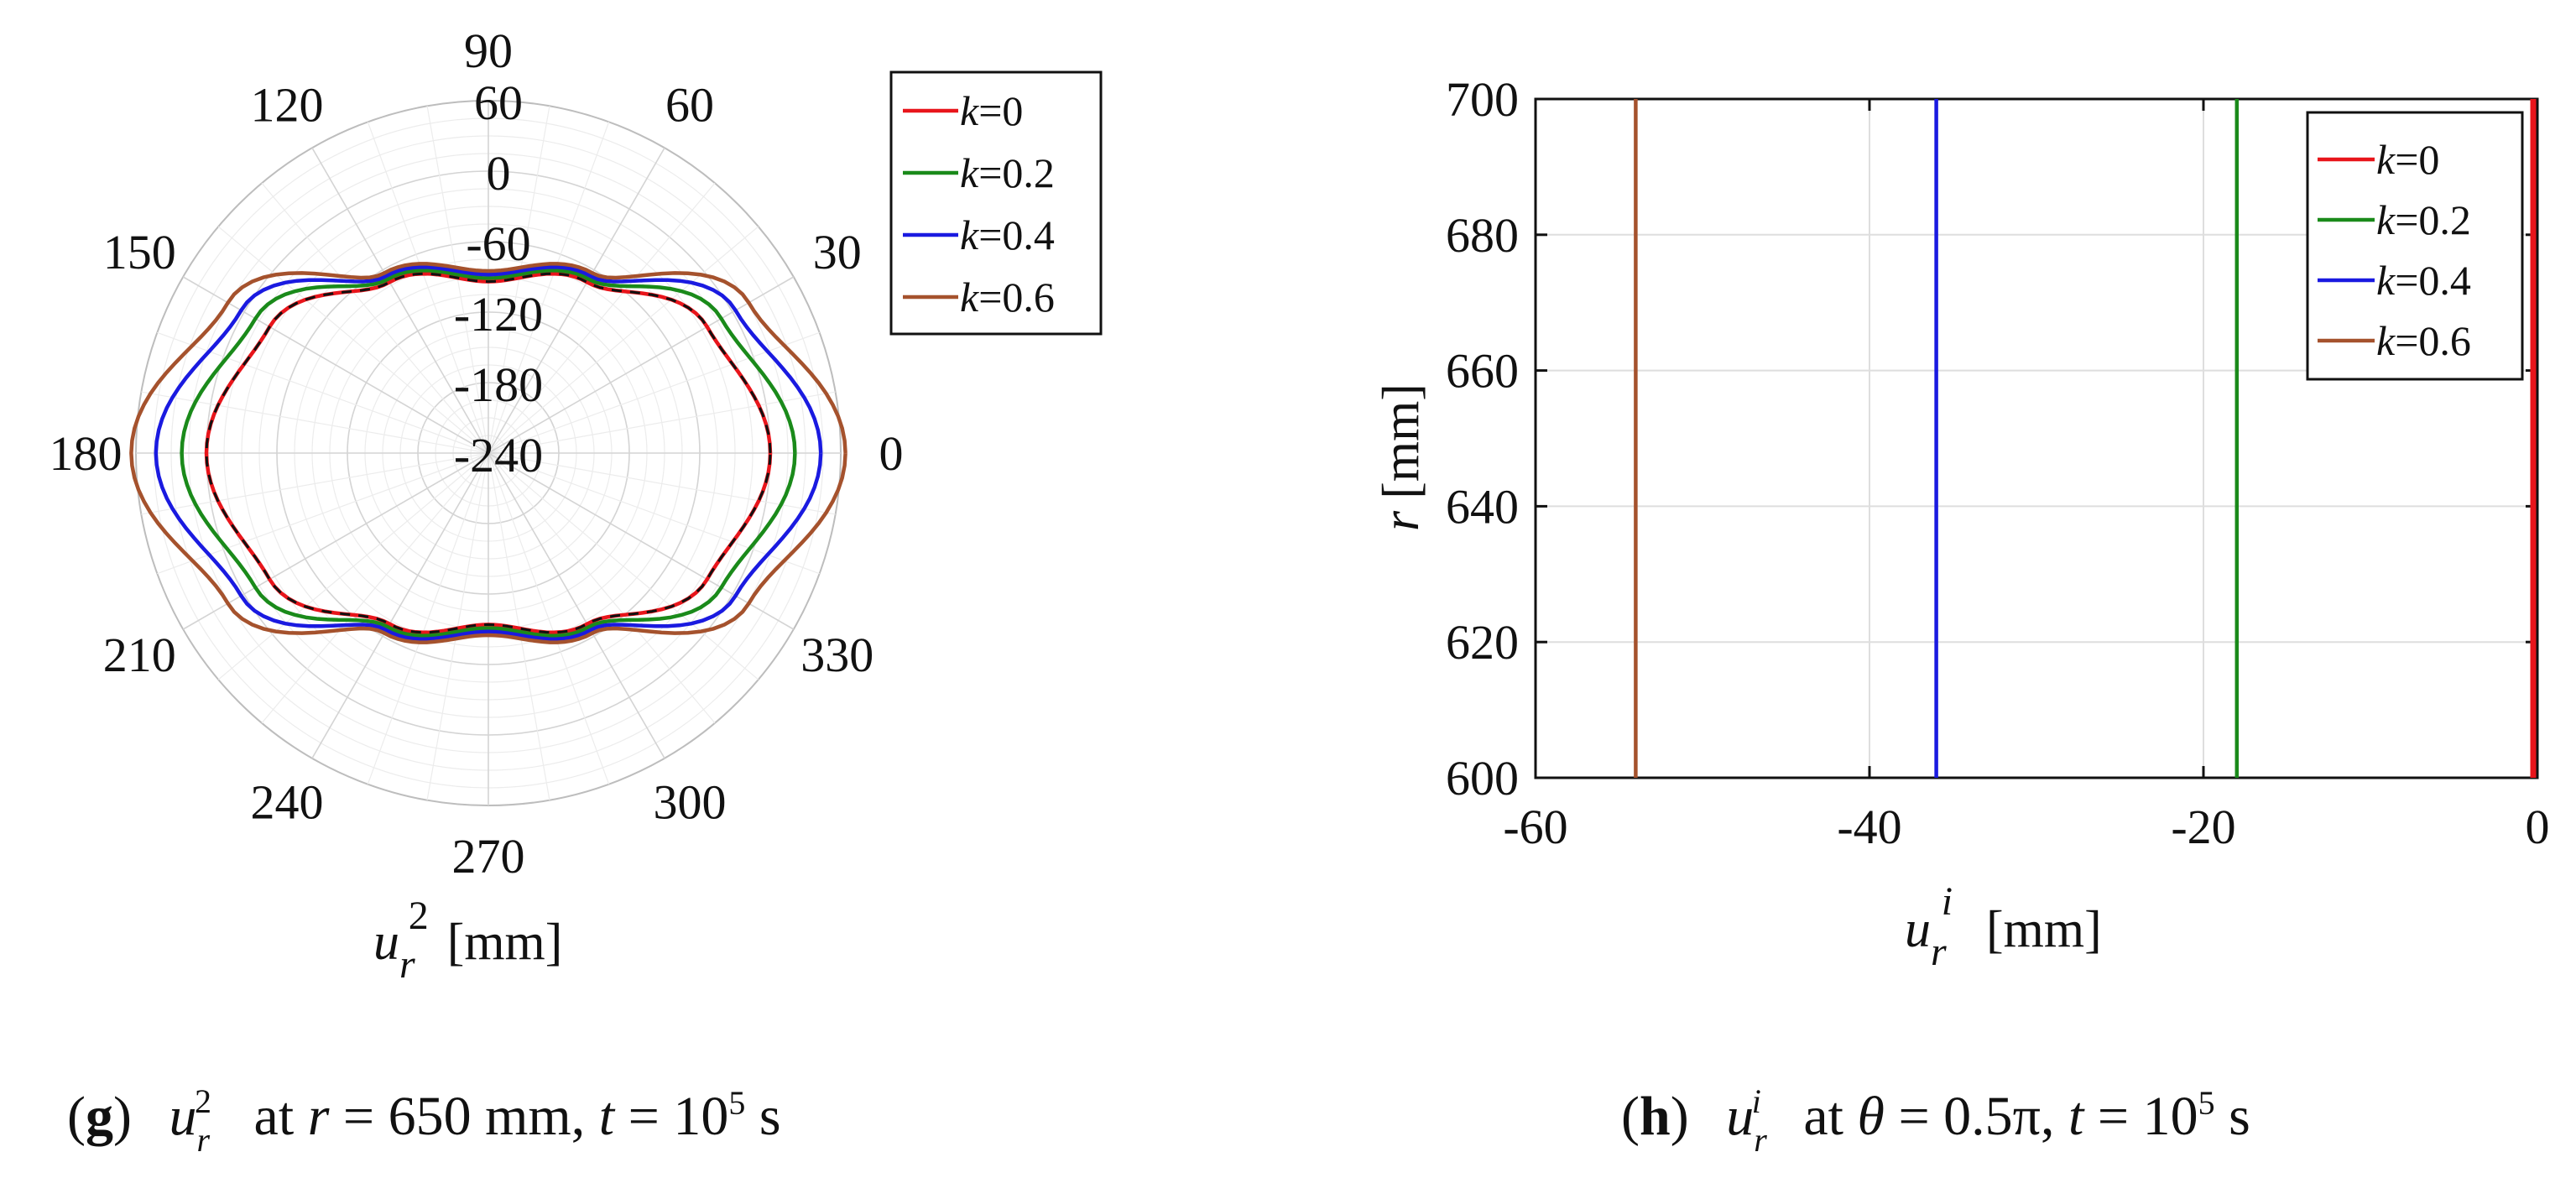 The width and height of the screenshot is (2576, 1178). What do you see at coordinates (991, 110) in the screenshot?
I see `polar-legend-label: k=0` at bounding box center [991, 110].